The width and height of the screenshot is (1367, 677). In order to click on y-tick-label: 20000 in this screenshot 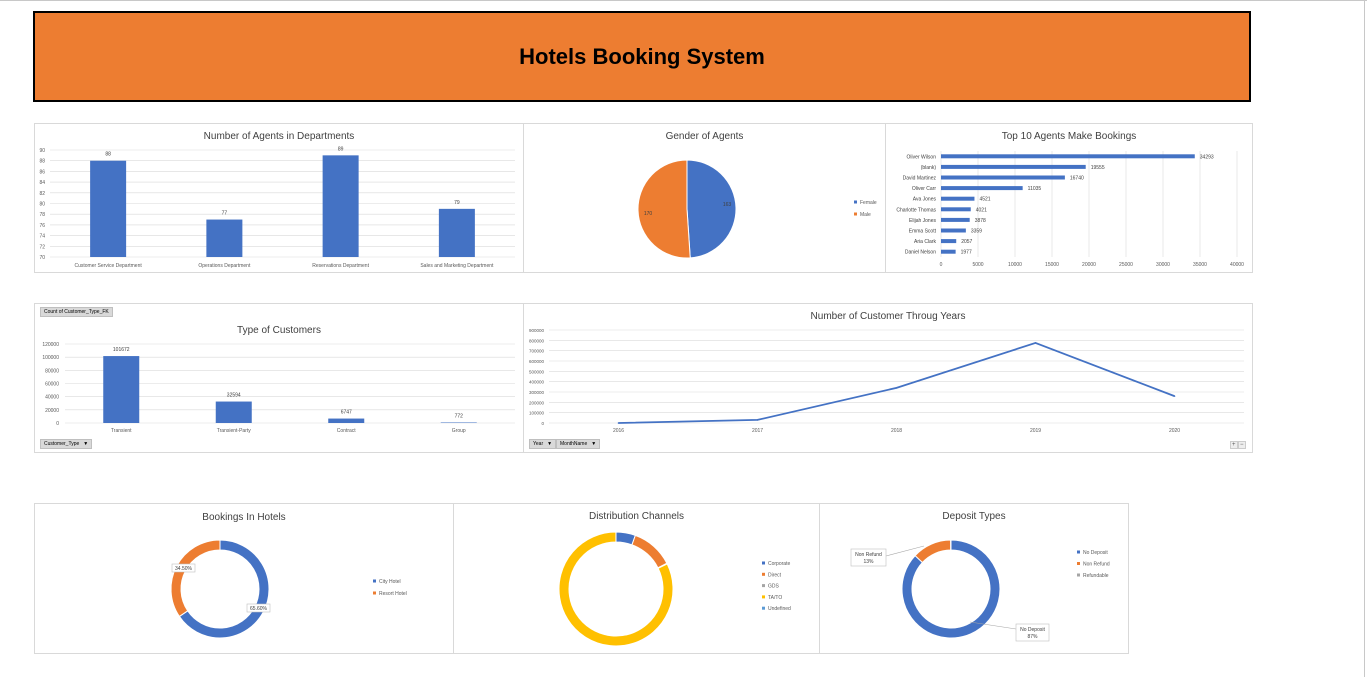, I will do `click(52, 411)`.